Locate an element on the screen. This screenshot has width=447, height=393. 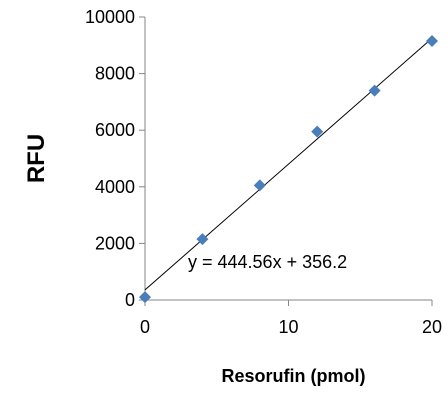
y-ticks: 0 2000 4000 6000 8000 10000 is located at coordinates (115, 158).